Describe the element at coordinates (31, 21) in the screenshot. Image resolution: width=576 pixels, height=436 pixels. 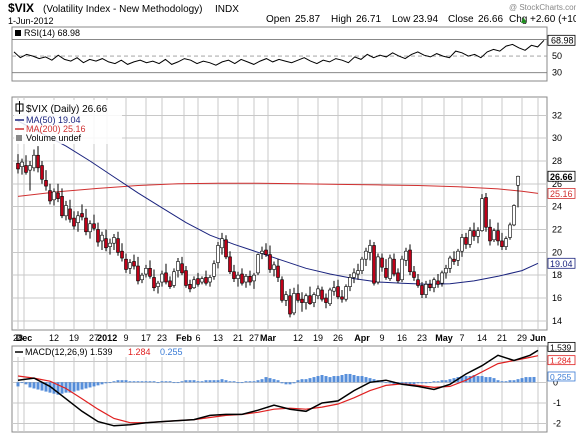
I see `date-label: 1-Jun-2012` at that location.